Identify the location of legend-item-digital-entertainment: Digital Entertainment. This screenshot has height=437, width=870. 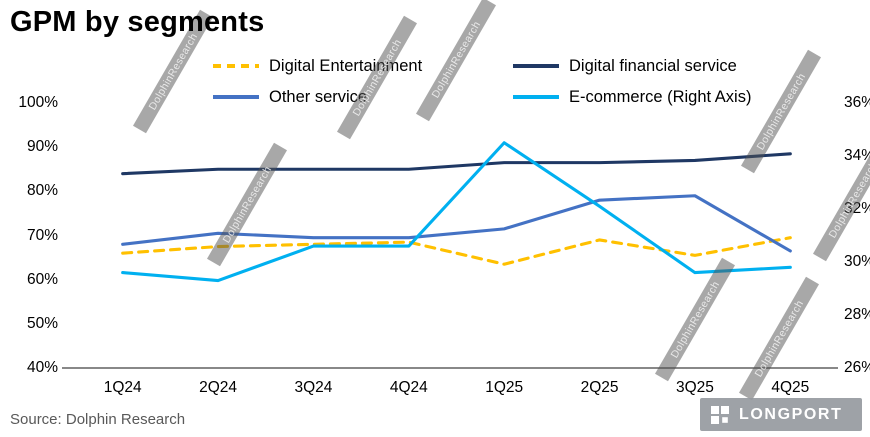
(363, 66).